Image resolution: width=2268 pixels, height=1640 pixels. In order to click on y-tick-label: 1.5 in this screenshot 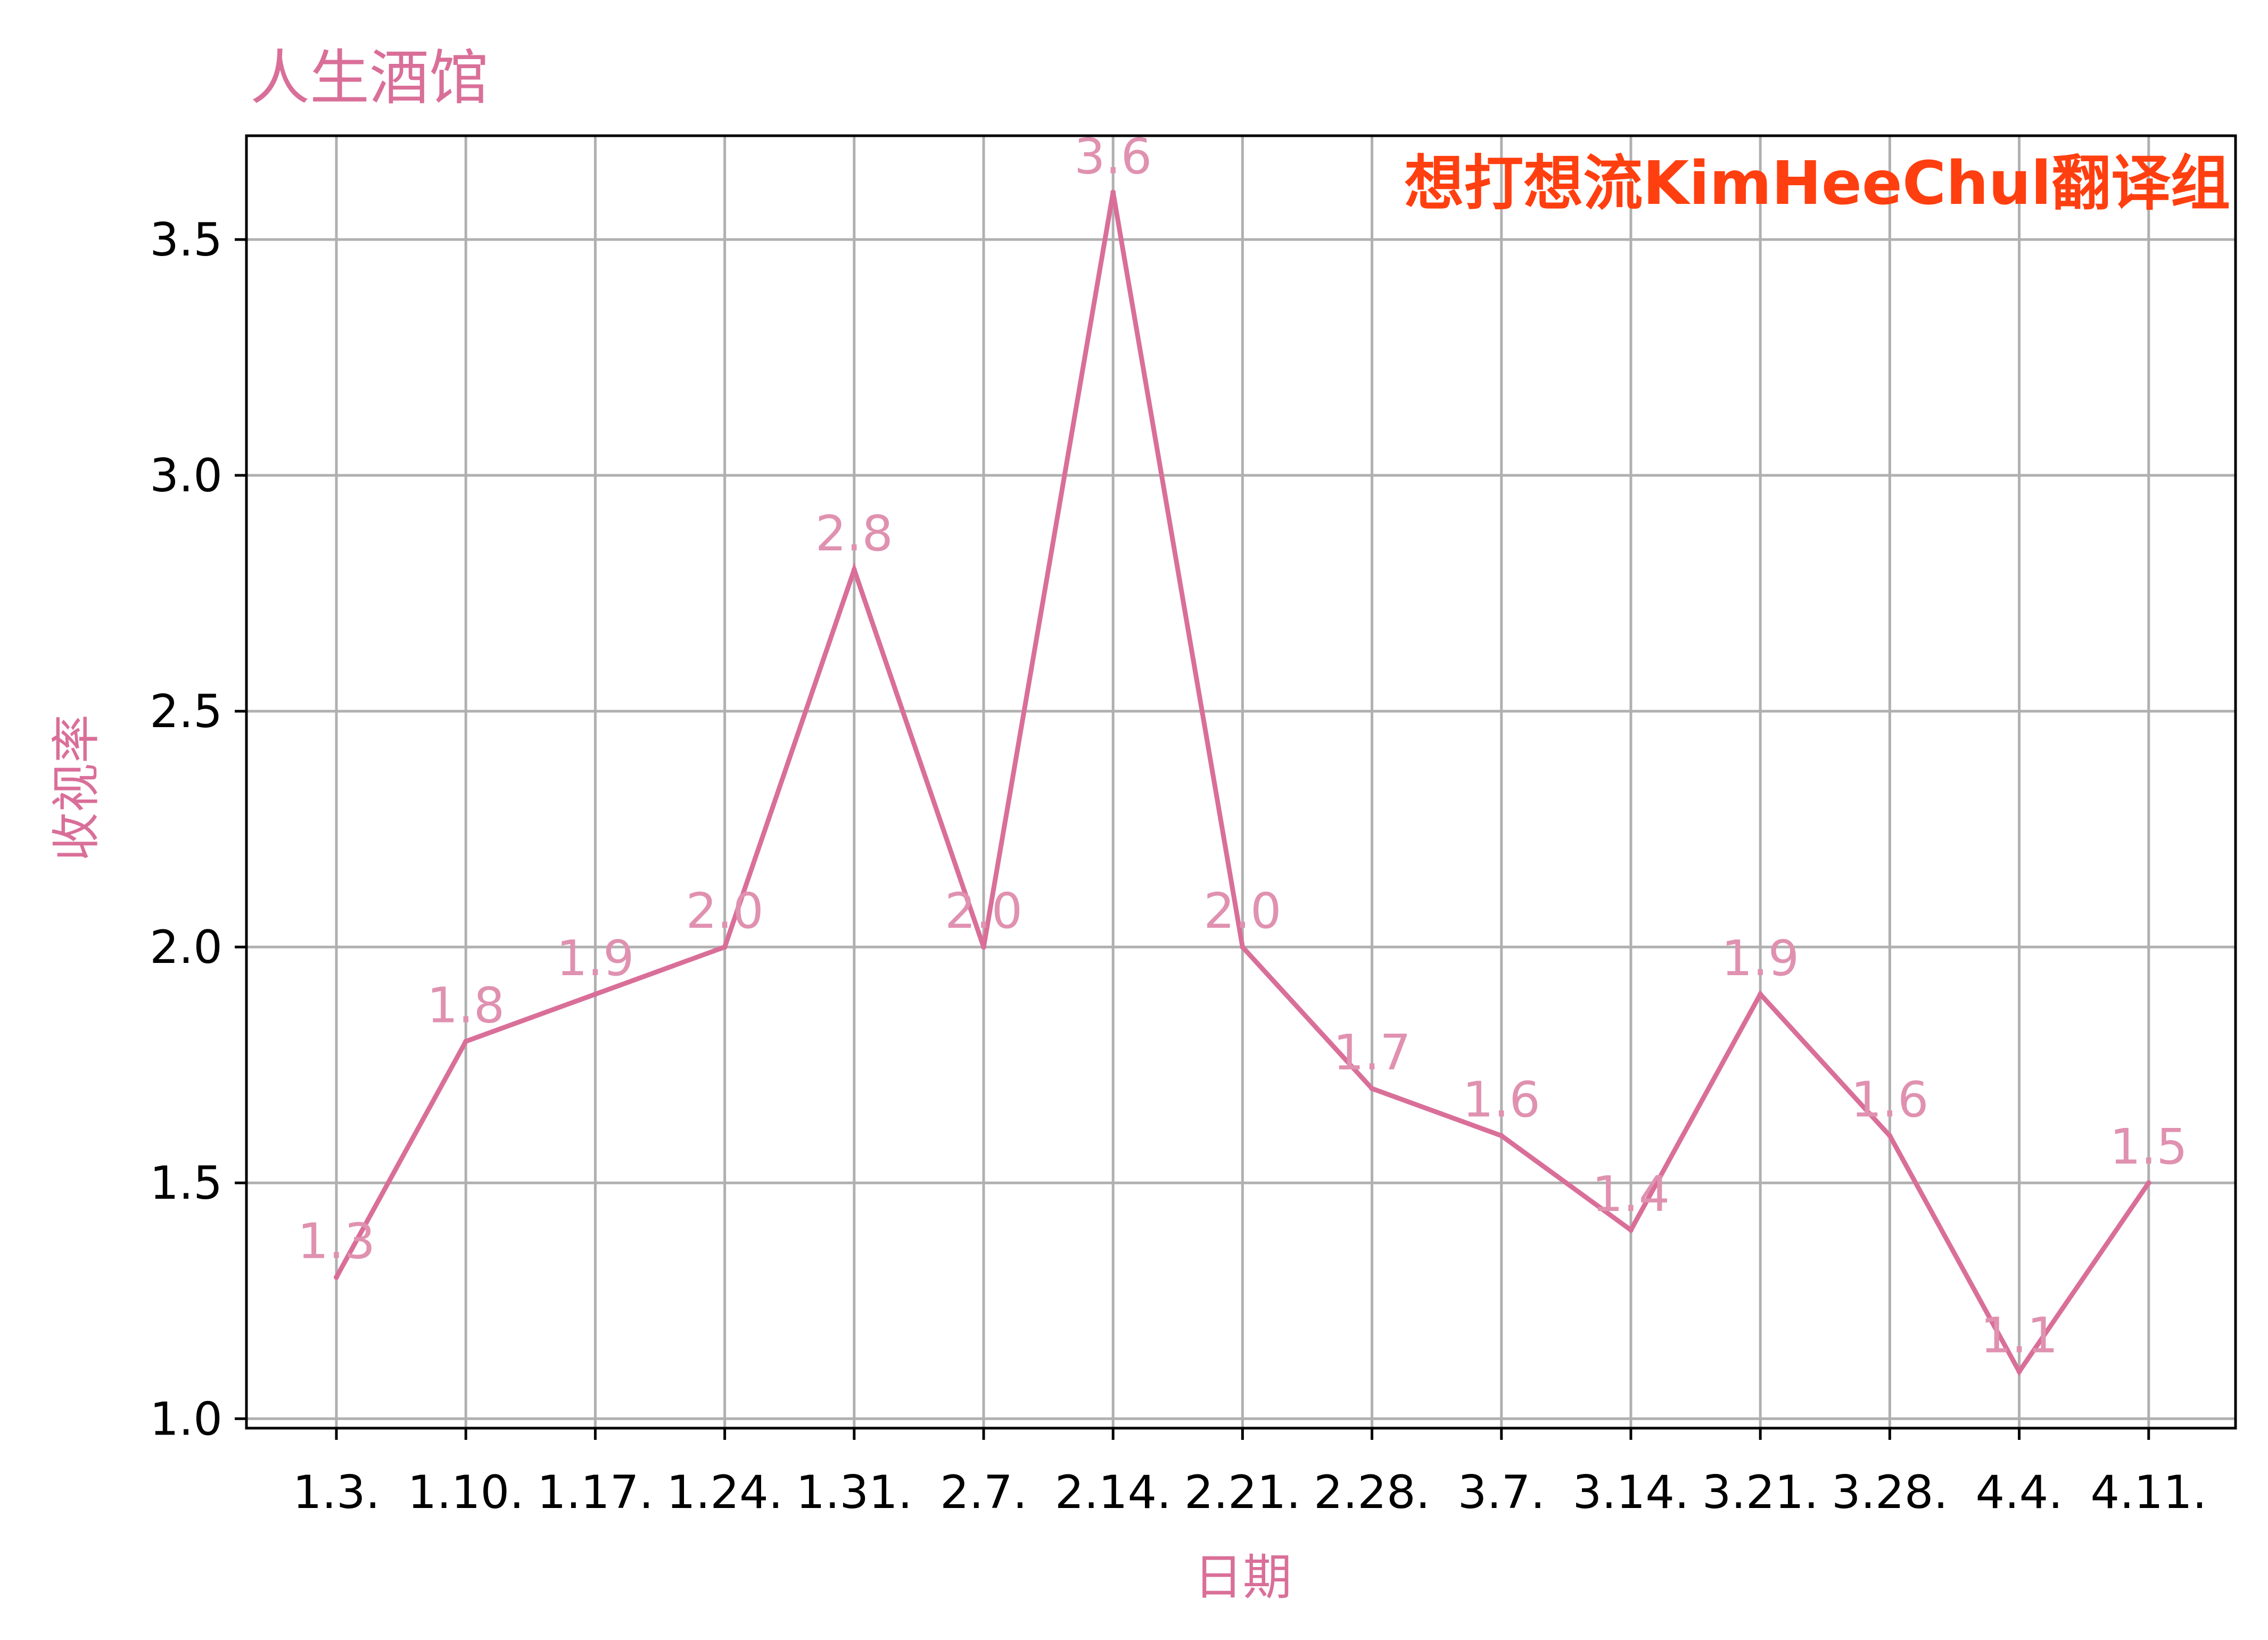, I will do `click(186, 1183)`.